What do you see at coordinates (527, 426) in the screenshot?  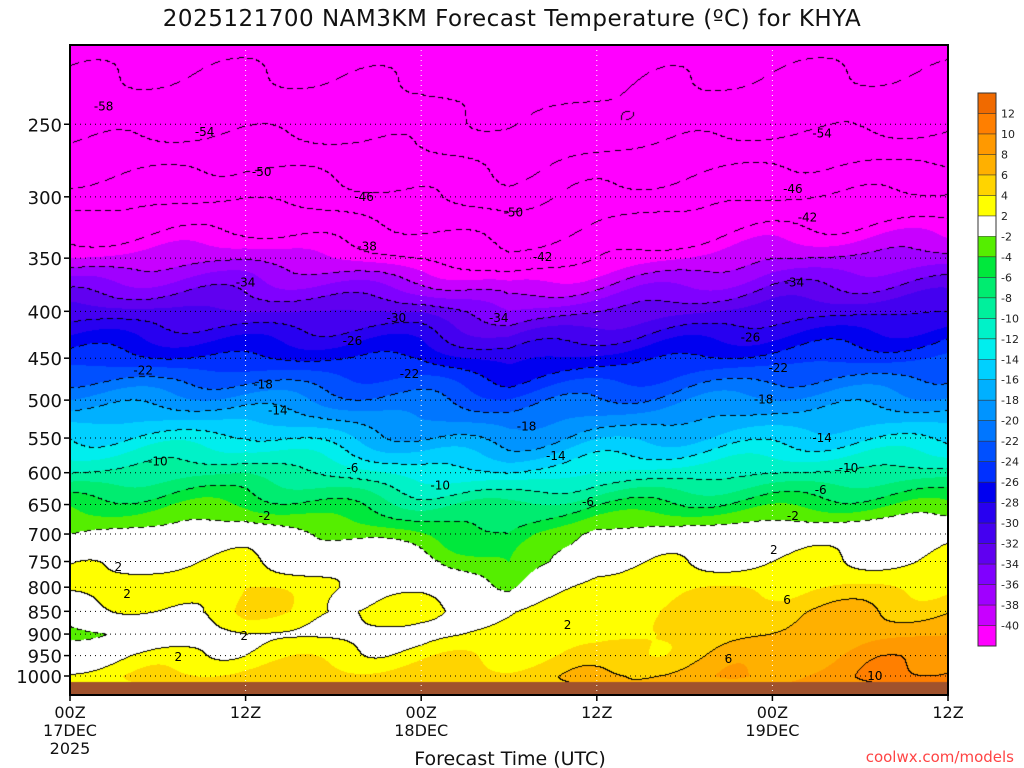 I see `contour-label: -18` at bounding box center [527, 426].